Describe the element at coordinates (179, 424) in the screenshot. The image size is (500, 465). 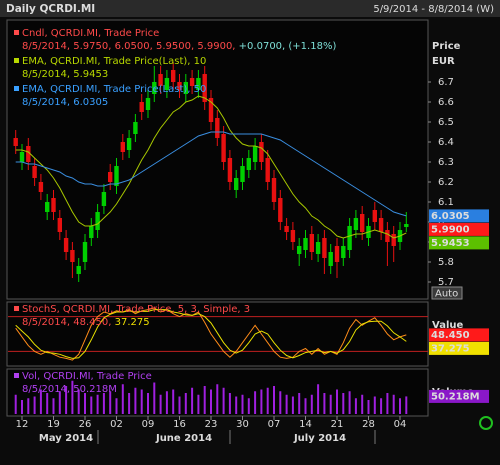
I see `x-tick-label: 16` at that location.